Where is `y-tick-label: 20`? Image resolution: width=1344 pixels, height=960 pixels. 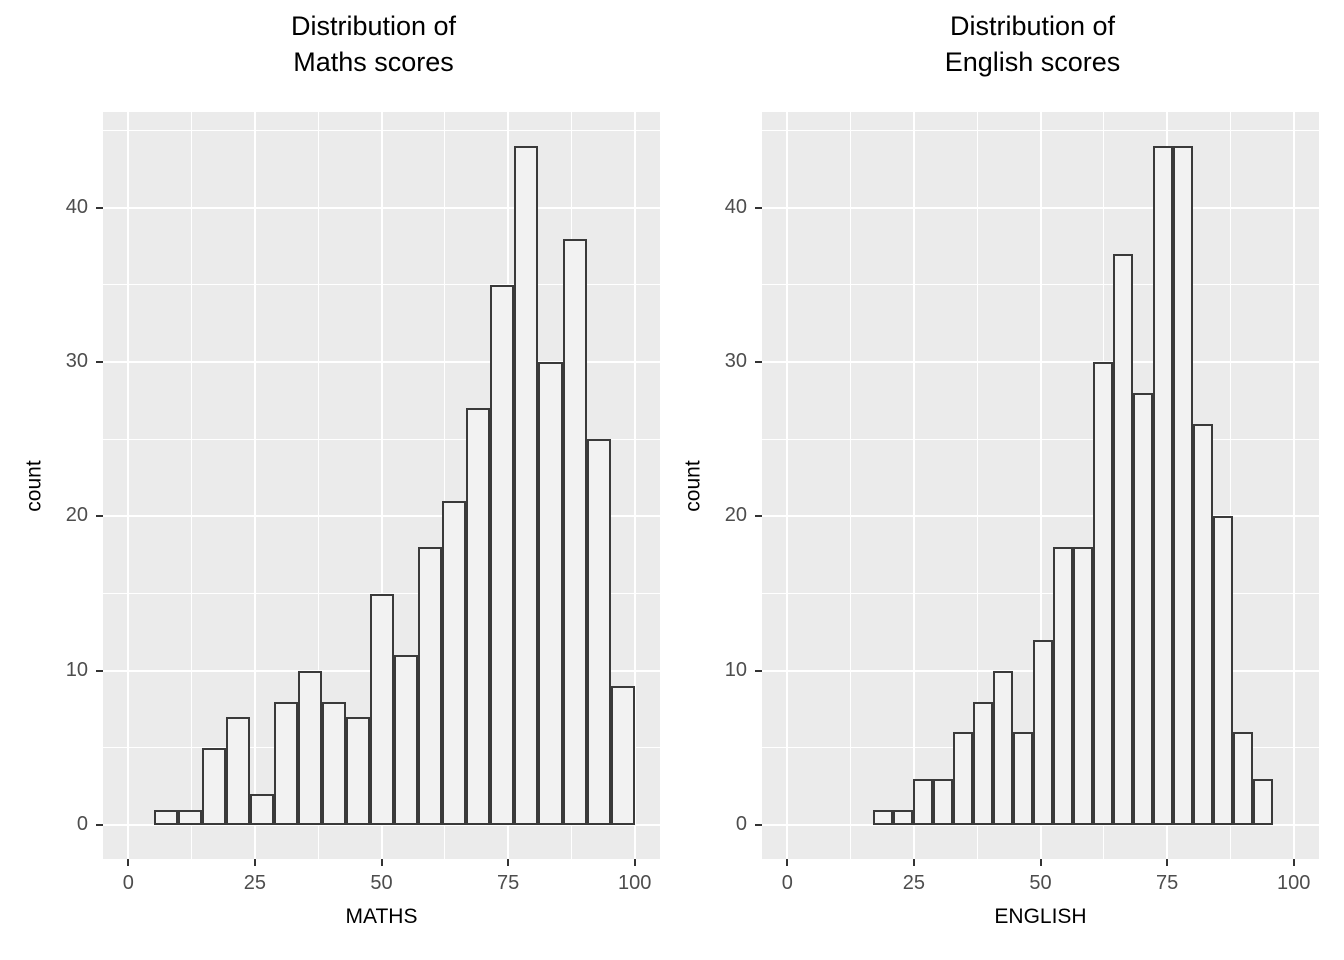
y-tick-label: 20 is located at coordinates (735, 515).